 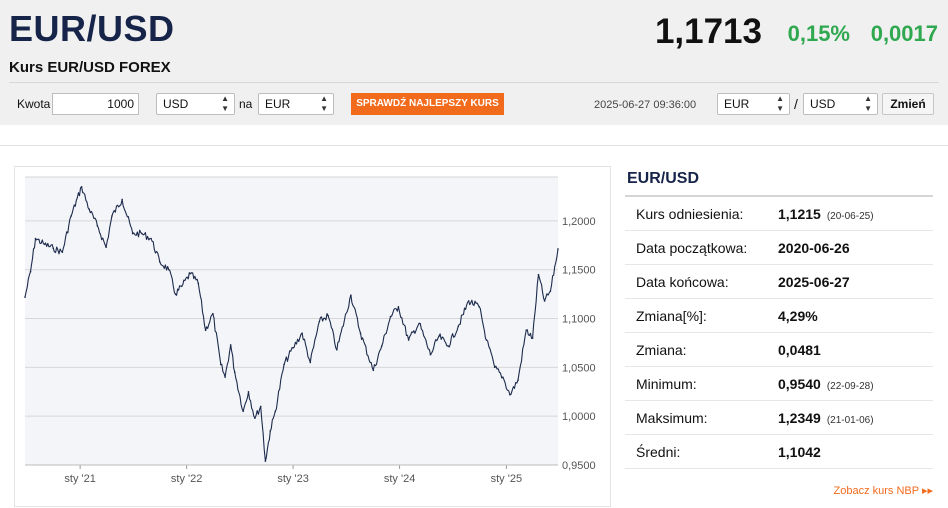 What do you see at coordinates (701, 315) in the screenshot?
I see `stats-label: Zmiana[%]:` at bounding box center [701, 315].